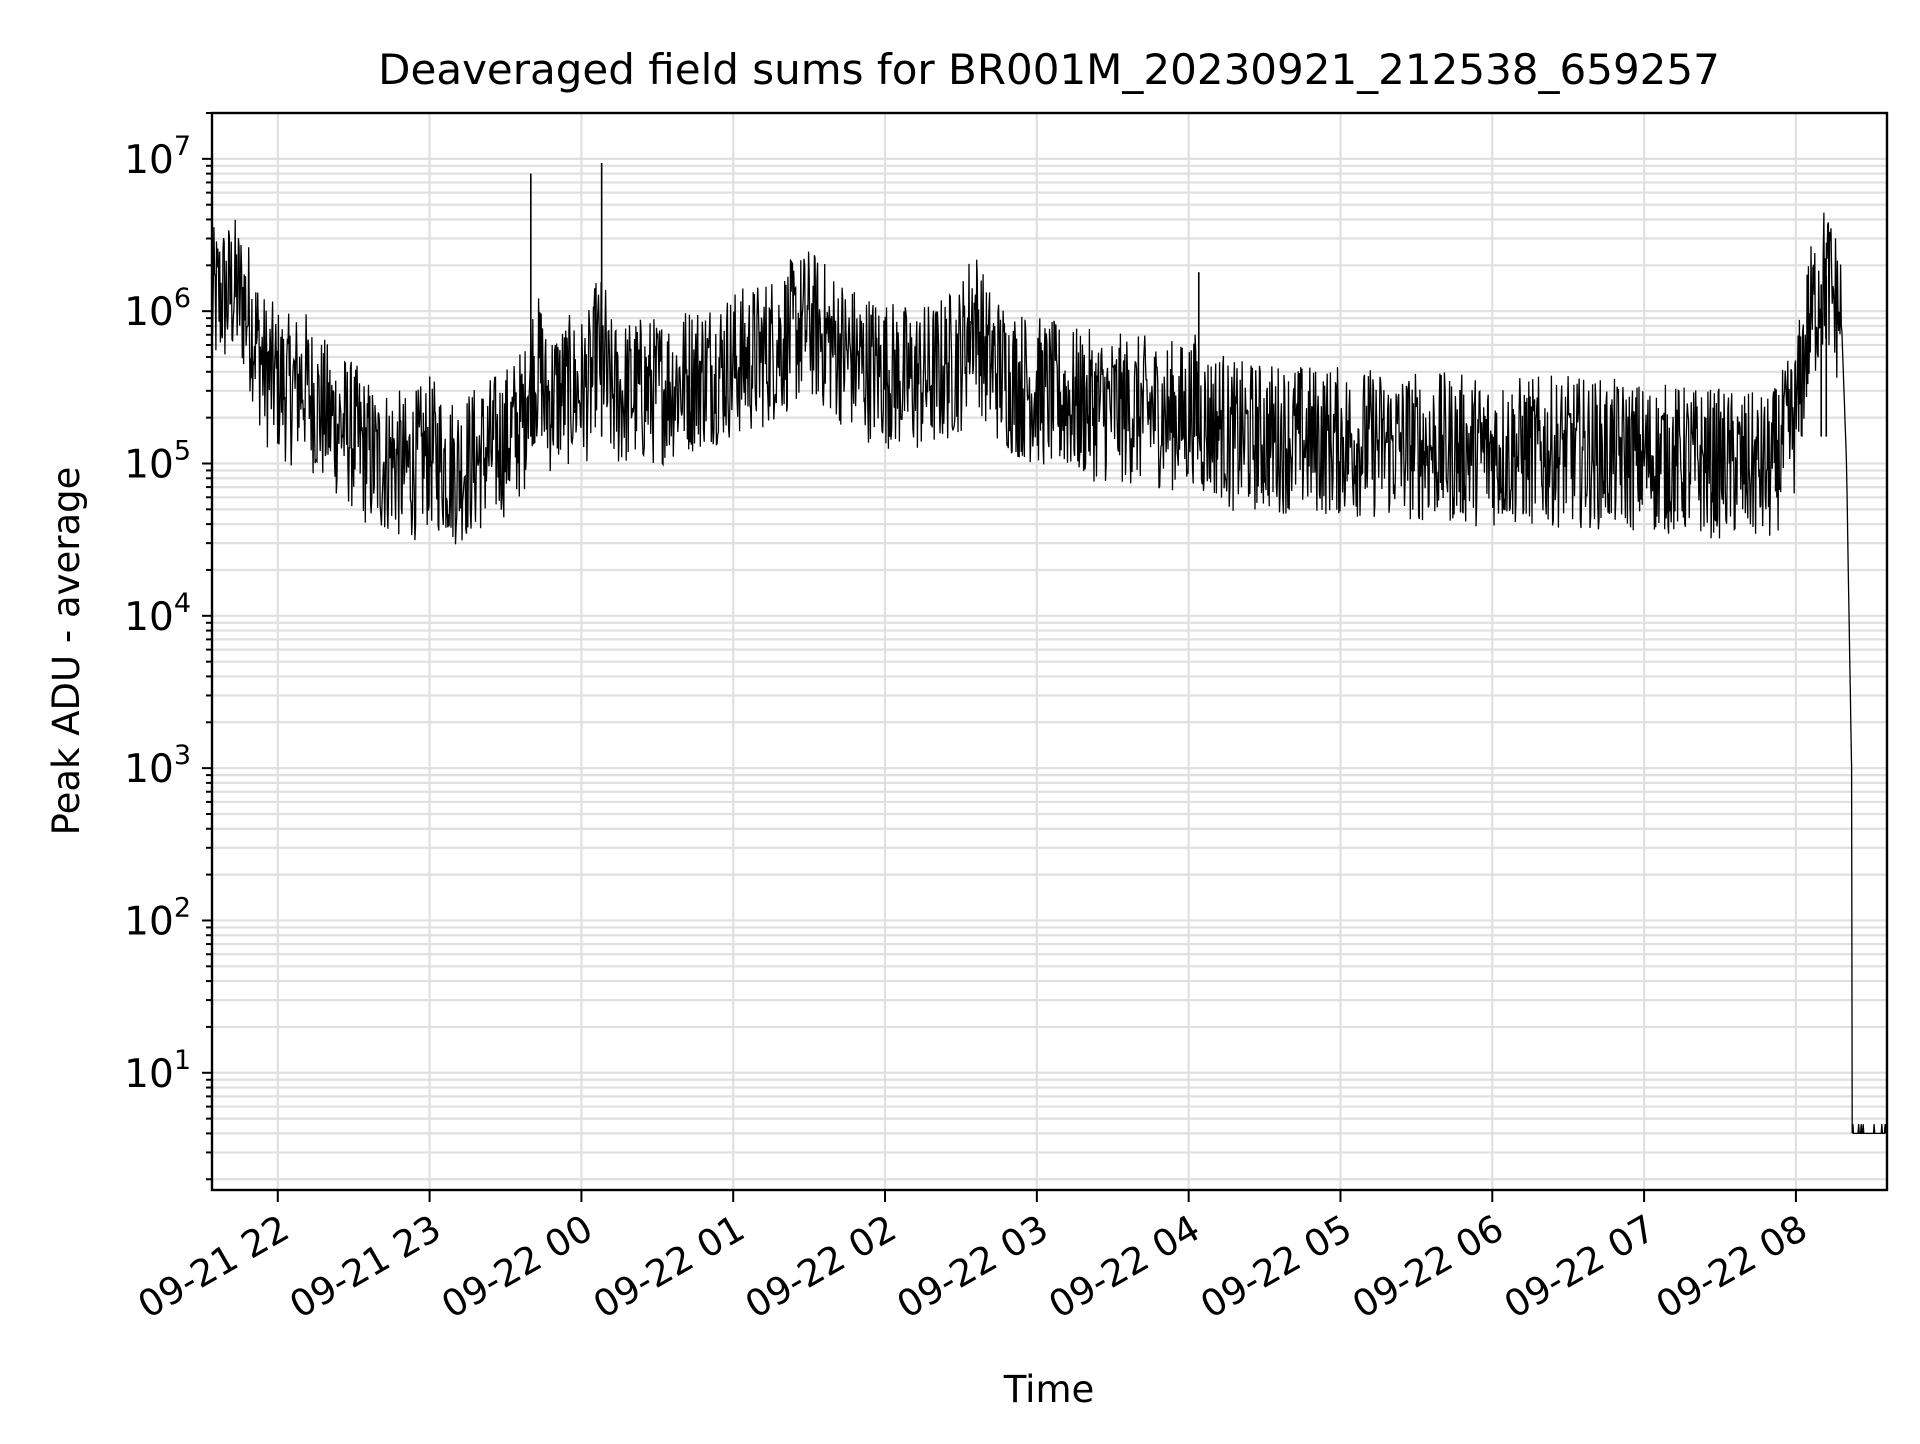  What do you see at coordinates (157, 157) in the screenshot?
I see `y-tick-label: 10⁷` at bounding box center [157, 157].